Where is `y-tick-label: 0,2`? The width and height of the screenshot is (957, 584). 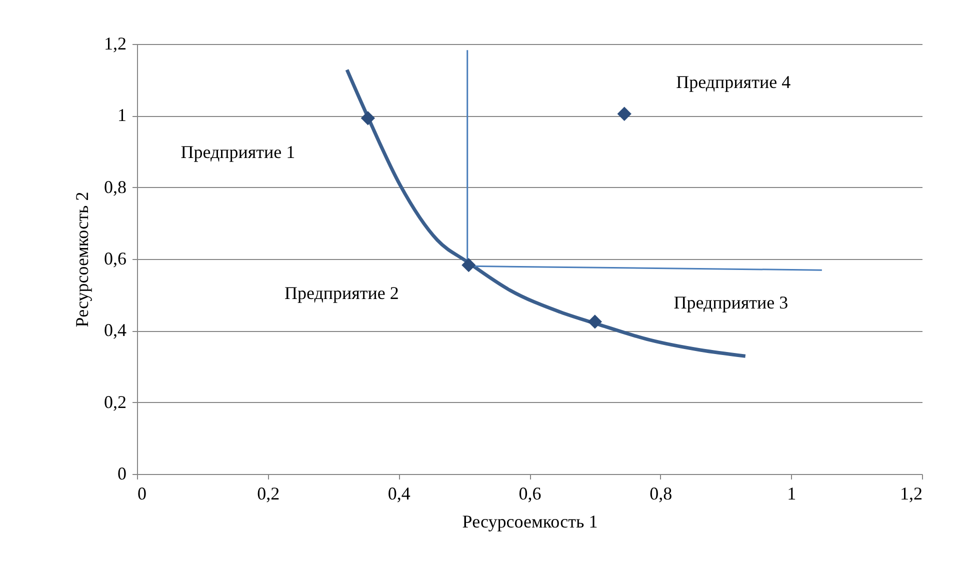 y-tick-label: 0,2 is located at coordinates (115, 402).